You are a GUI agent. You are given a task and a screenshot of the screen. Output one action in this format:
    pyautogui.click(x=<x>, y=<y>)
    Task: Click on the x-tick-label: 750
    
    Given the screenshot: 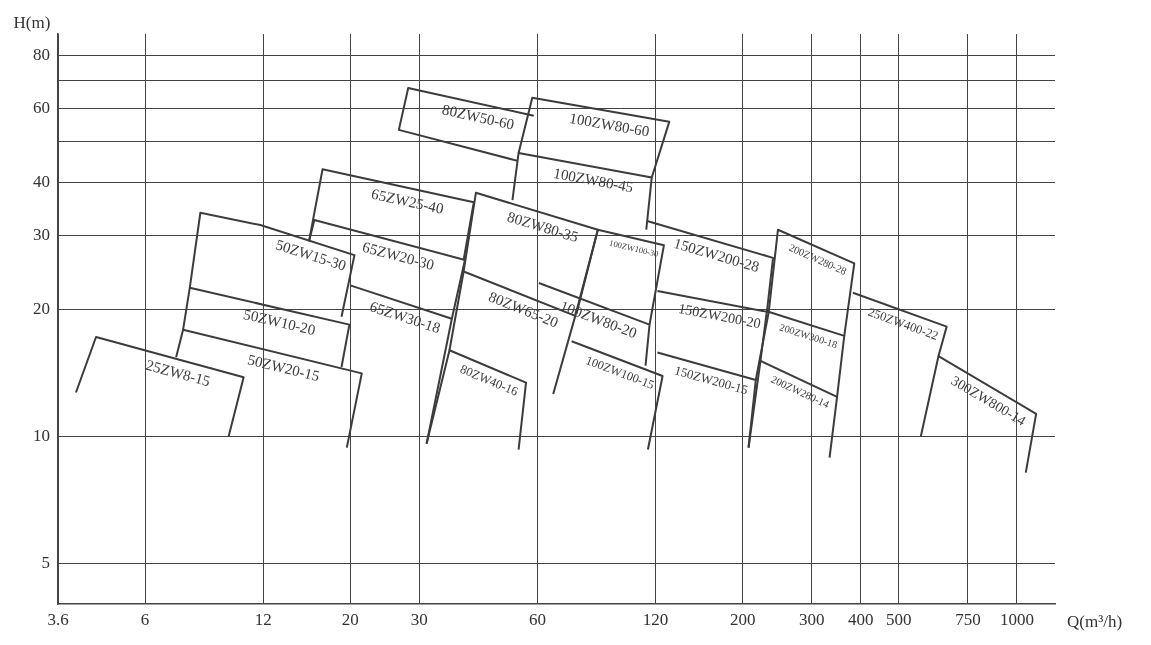 What is the action you would take?
    pyautogui.click(x=968, y=619)
    